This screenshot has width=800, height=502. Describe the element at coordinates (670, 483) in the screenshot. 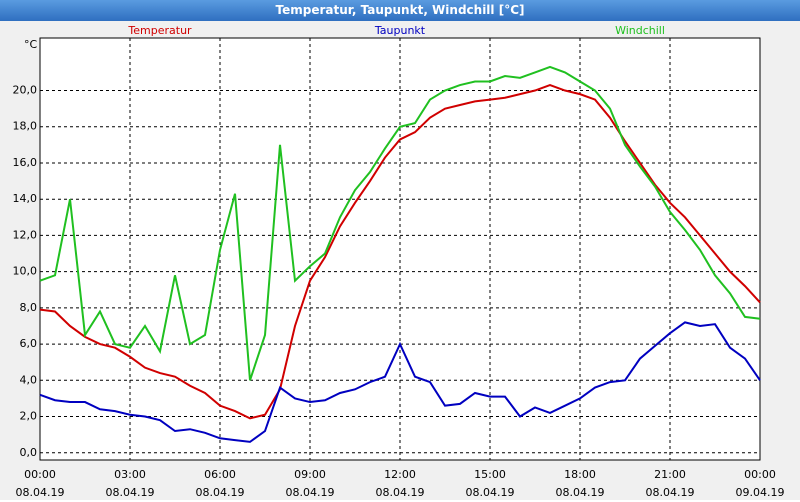

I see `x-tick-label: 21:00 08.04.19` at that location.